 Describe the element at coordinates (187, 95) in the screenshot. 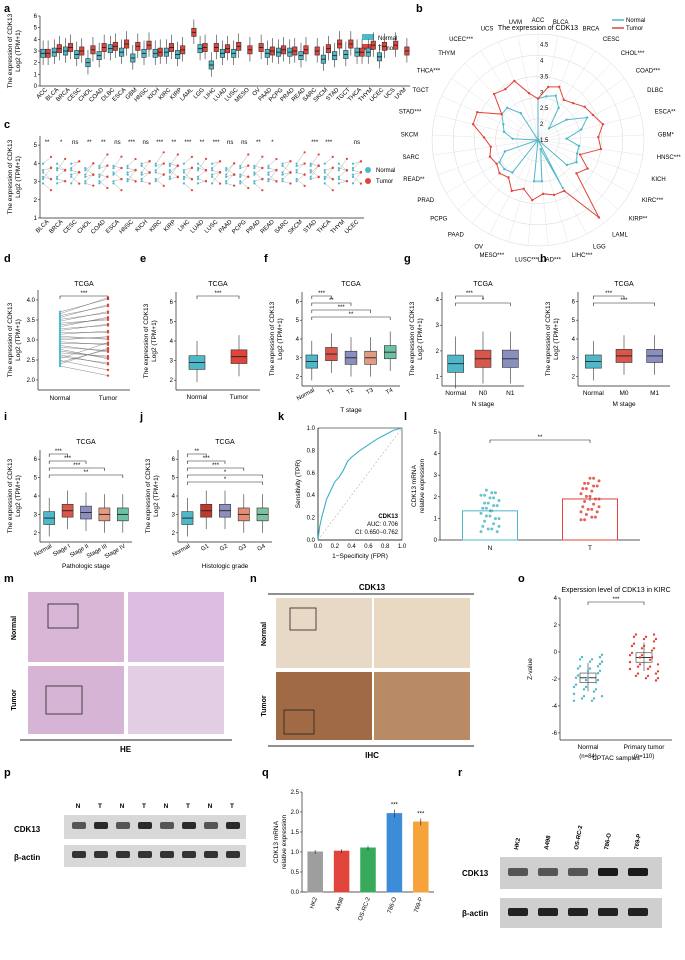

I see `chart-a-xlabel-LAML: LAML` at that location.